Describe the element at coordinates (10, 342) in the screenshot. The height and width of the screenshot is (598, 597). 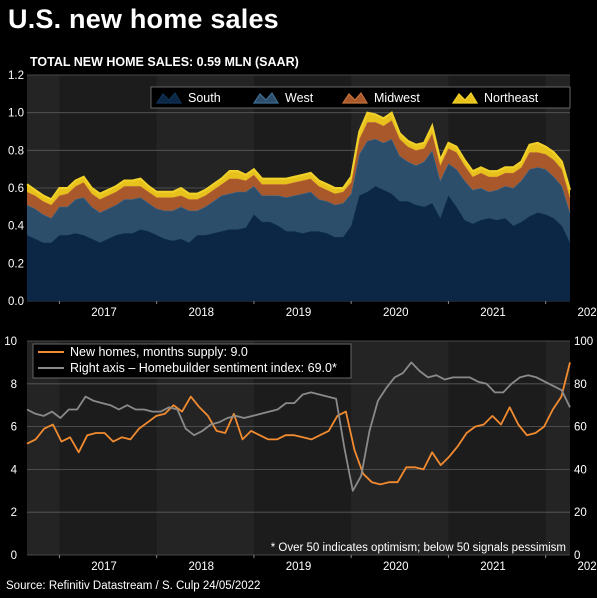
I see `left-ytick-label: 10` at that location.